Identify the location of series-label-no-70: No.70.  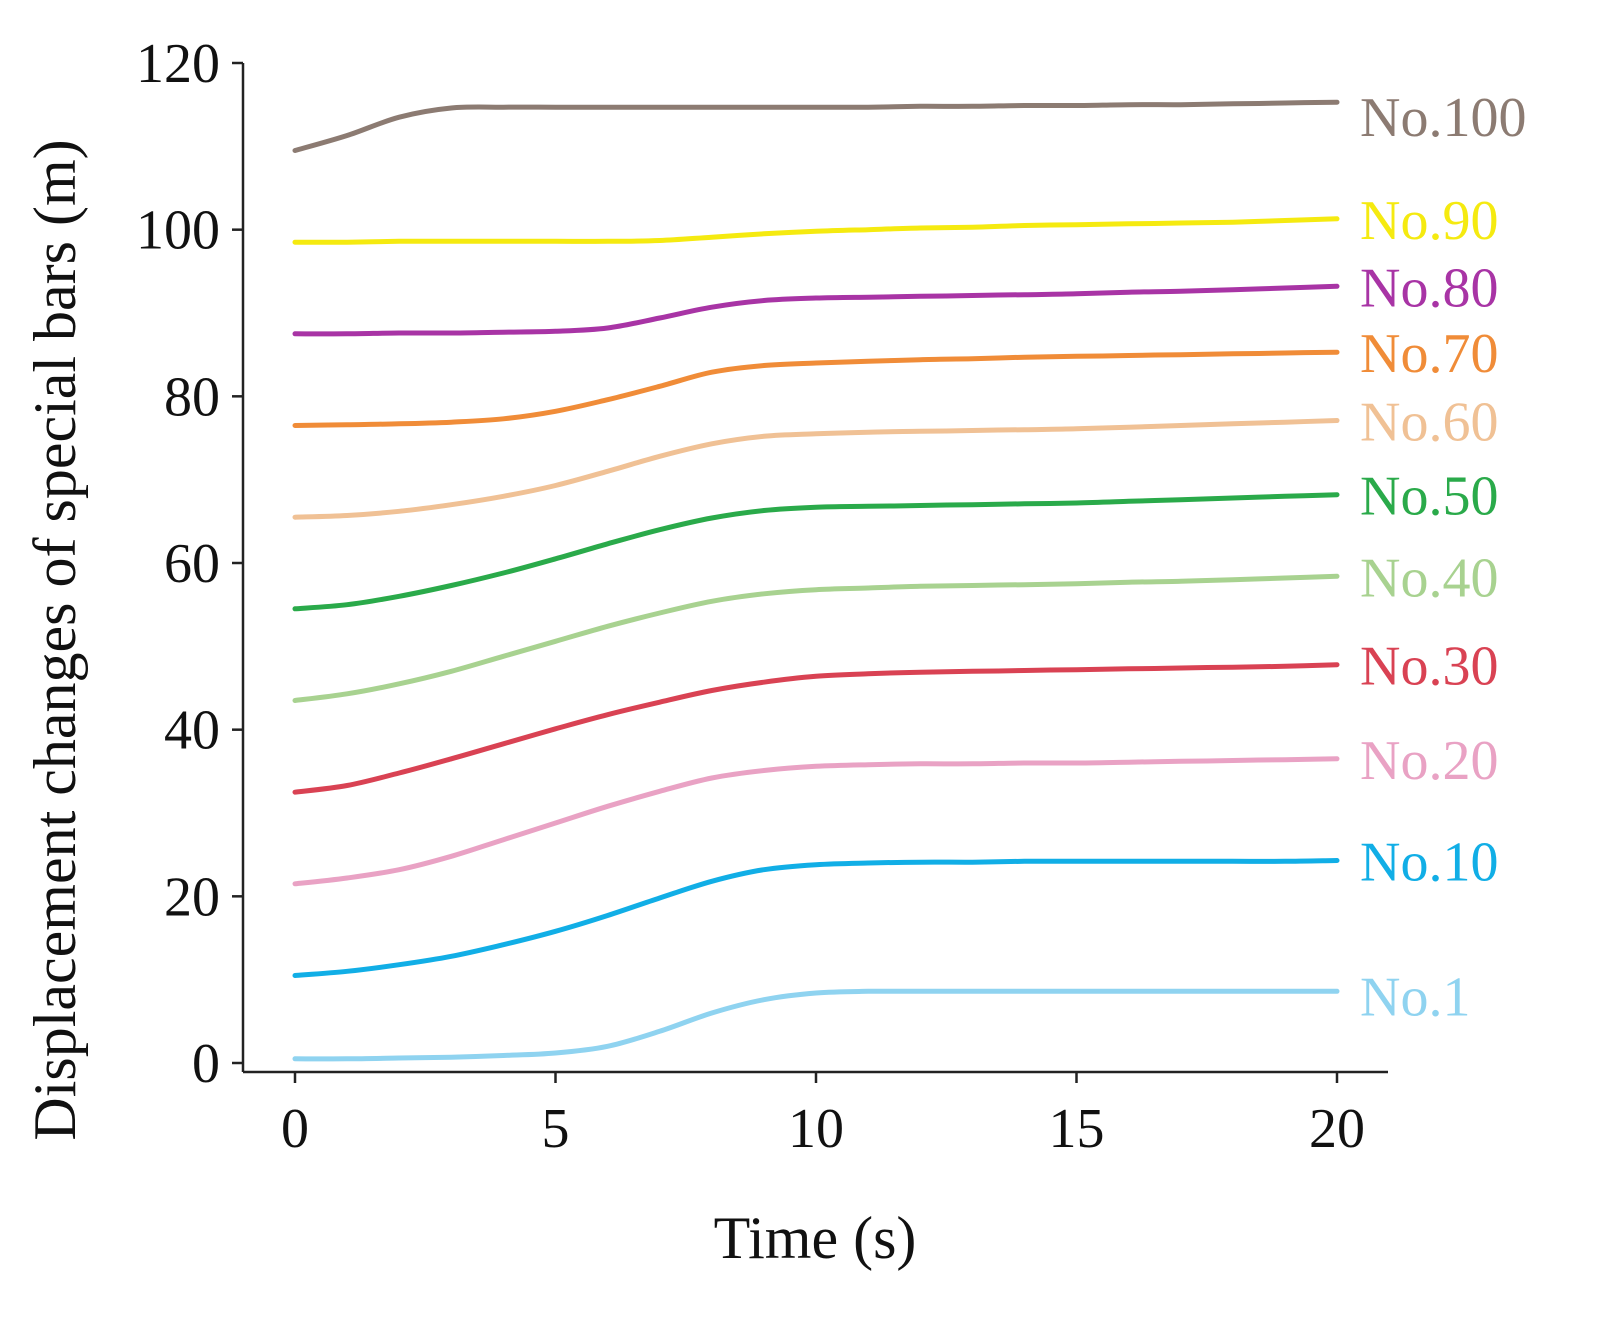
(1429, 354).